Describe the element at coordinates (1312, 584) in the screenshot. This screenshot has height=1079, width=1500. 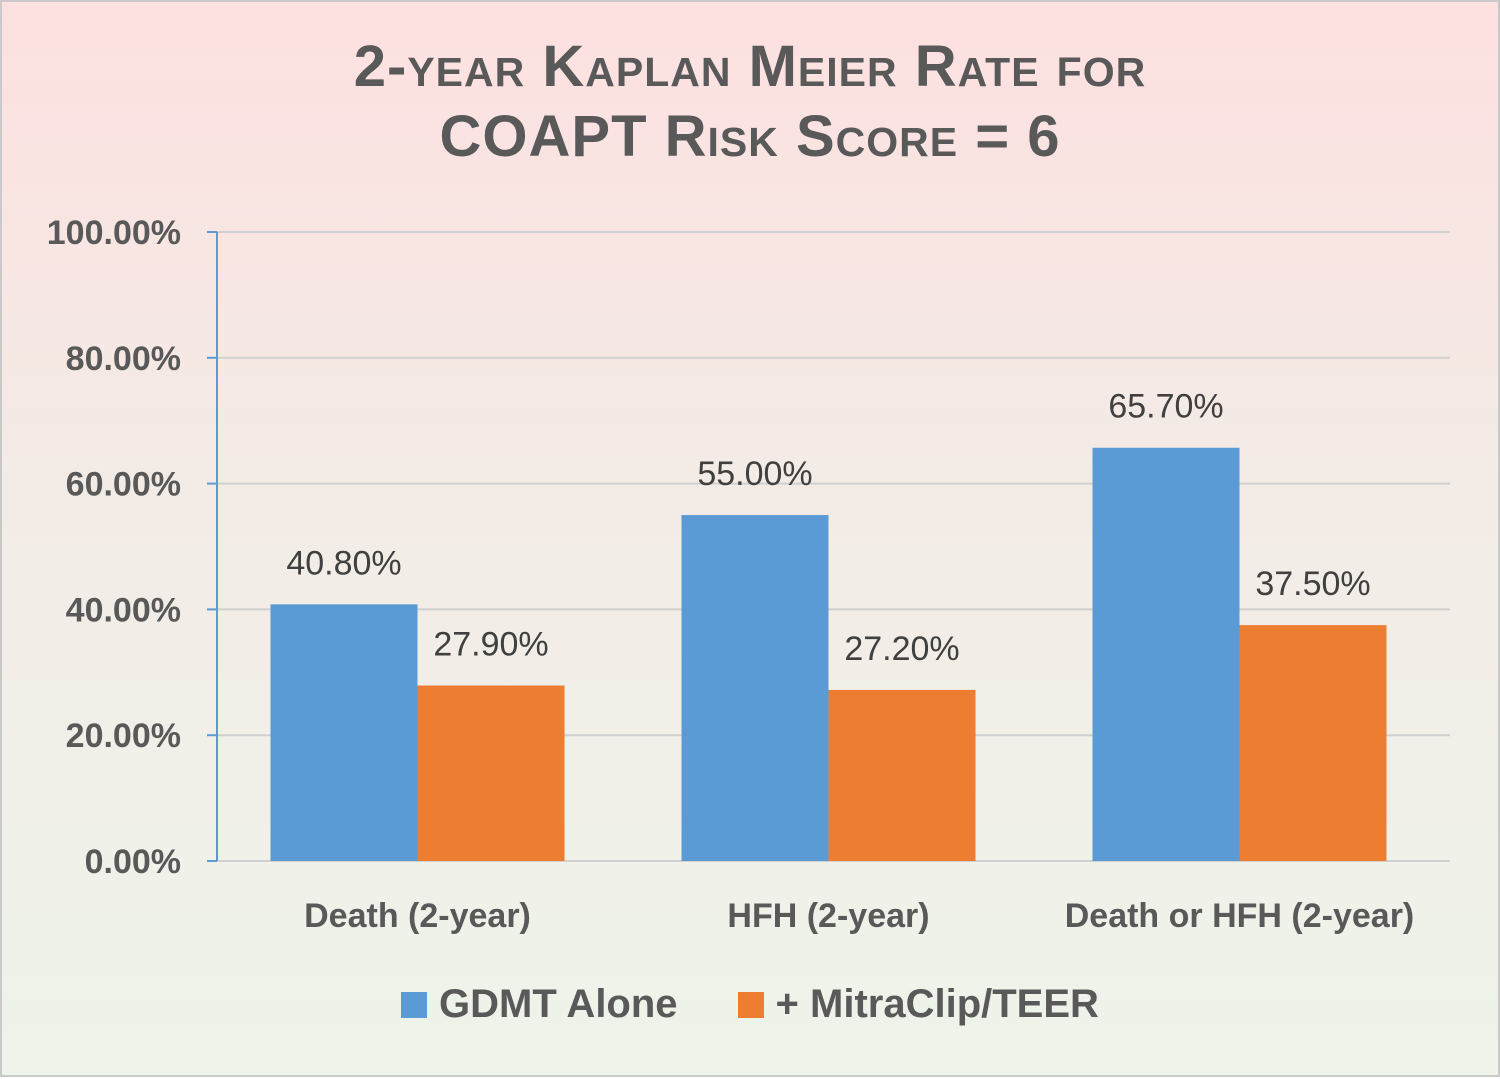
I see `data-label: 37.50%` at that location.